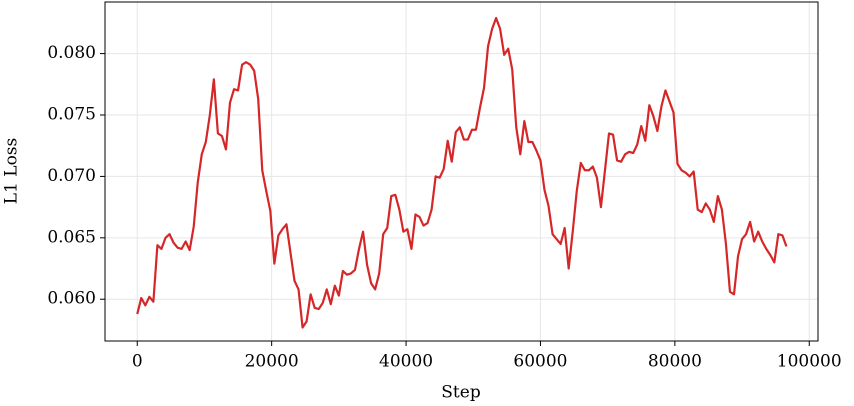  I want to click on x-tick-label: 0, so click(137, 362).